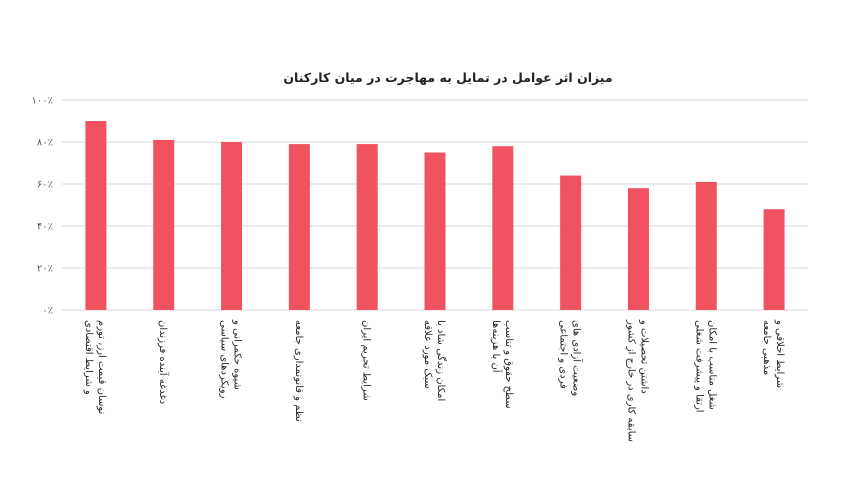  What do you see at coordinates (711, 365) in the screenshot?
I see `x-tick-label-line: شغل مناسب با امکان` at bounding box center [711, 365].